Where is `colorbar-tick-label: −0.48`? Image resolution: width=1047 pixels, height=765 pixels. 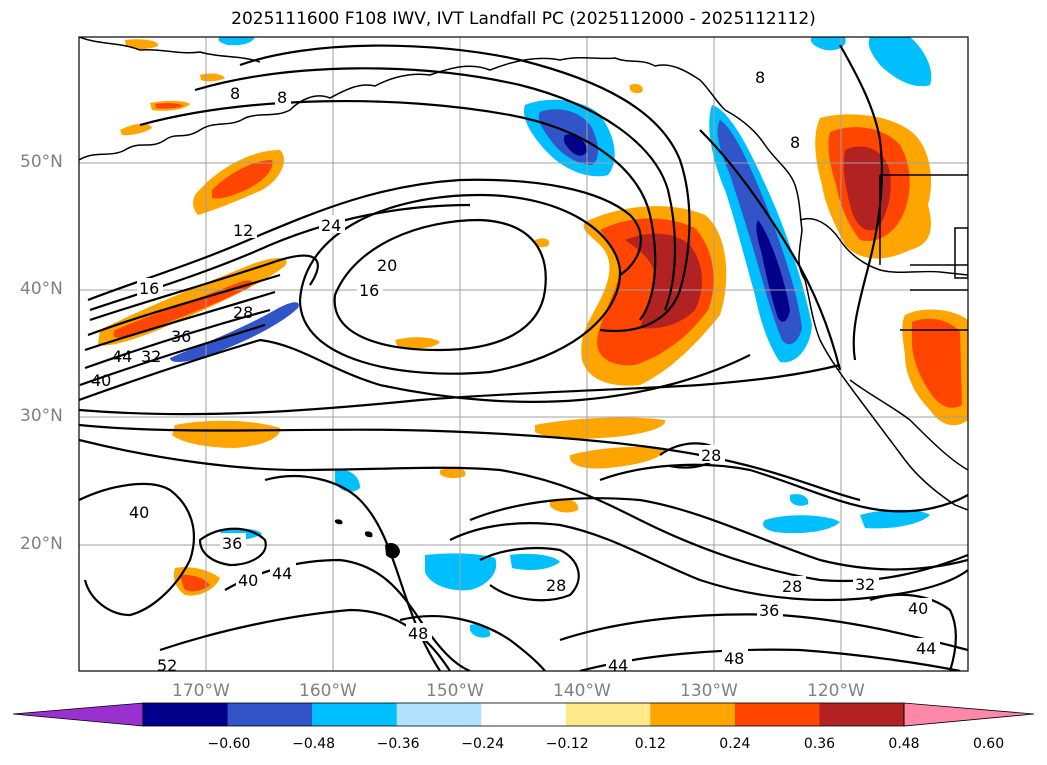
colorbar-tick-label: −0.48 is located at coordinates (314, 744).